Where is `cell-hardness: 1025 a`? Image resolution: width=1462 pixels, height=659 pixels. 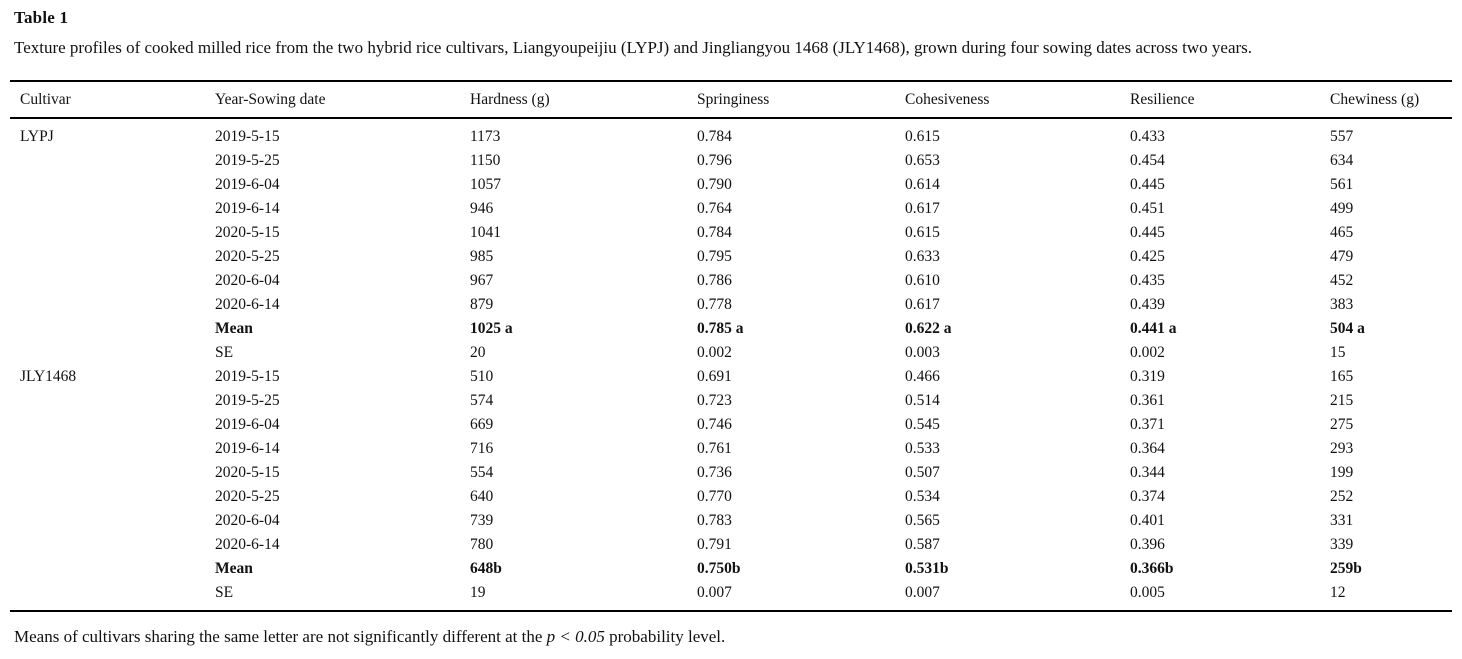
cell-hardness: 1025 a is located at coordinates (491, 328).